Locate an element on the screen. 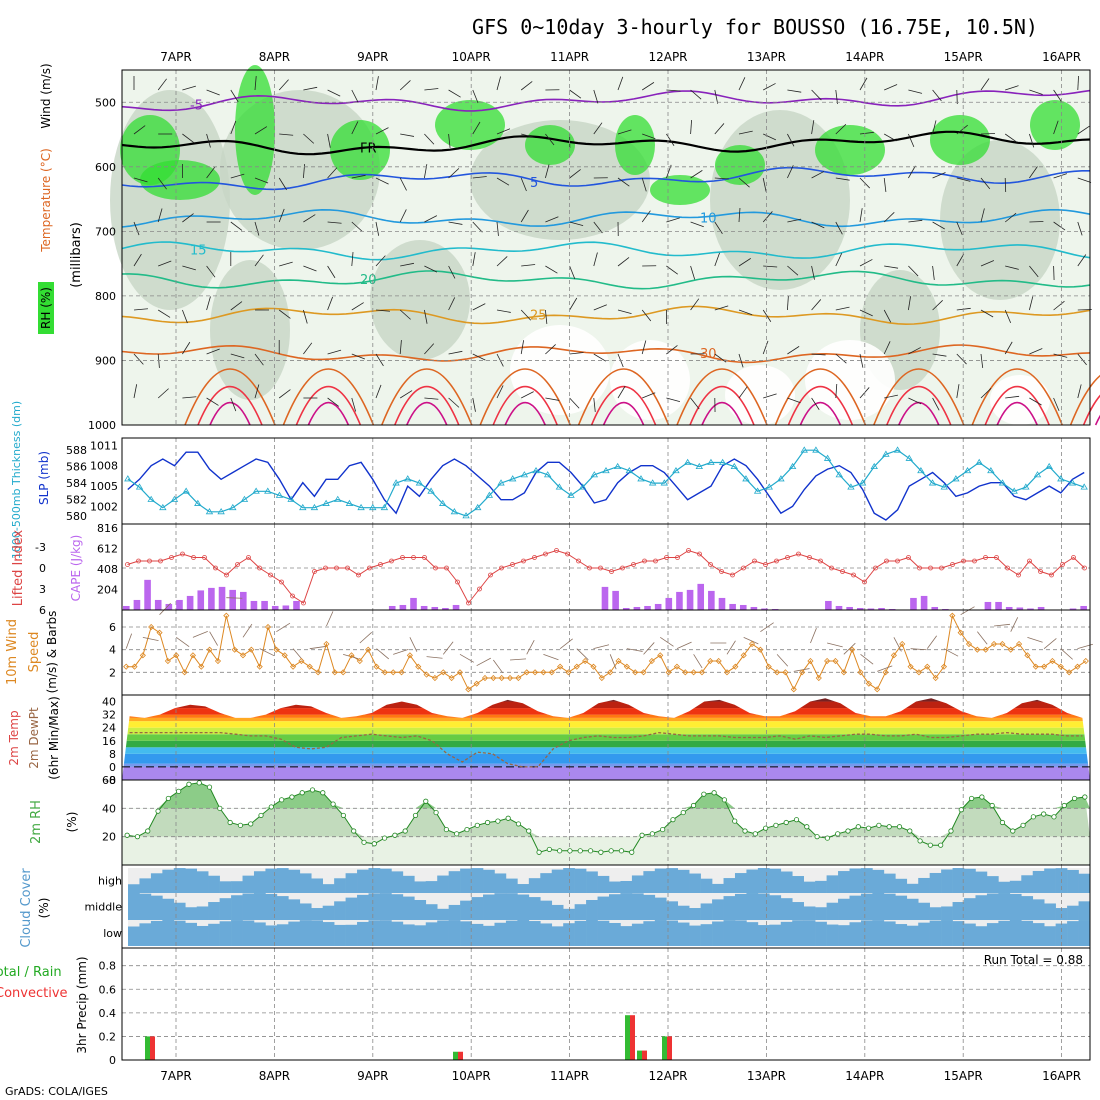 Image resolution: width=1100 pixels, height=1100 pixels. thickness-tick: 582 is located at coordinates (76, 499).